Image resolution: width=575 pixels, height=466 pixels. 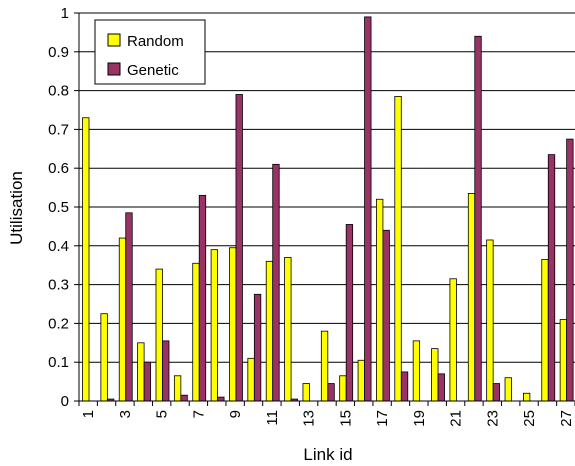 I want to click on y-tick-label-6: 0.6, so click(x=58, y=168).